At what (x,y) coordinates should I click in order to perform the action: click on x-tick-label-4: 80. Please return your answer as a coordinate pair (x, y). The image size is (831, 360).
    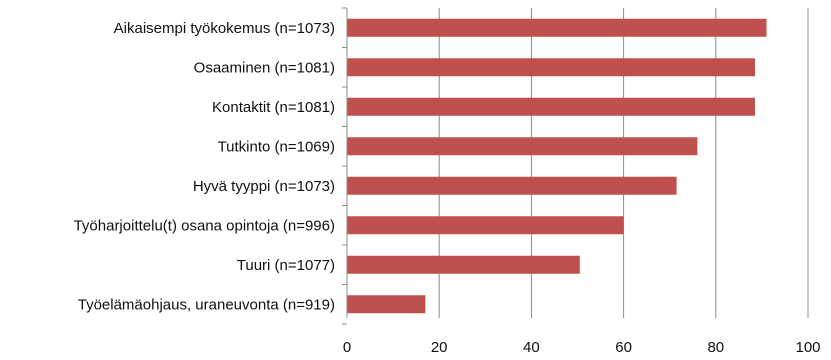
    Looking at the image, I should click on (715, 347).